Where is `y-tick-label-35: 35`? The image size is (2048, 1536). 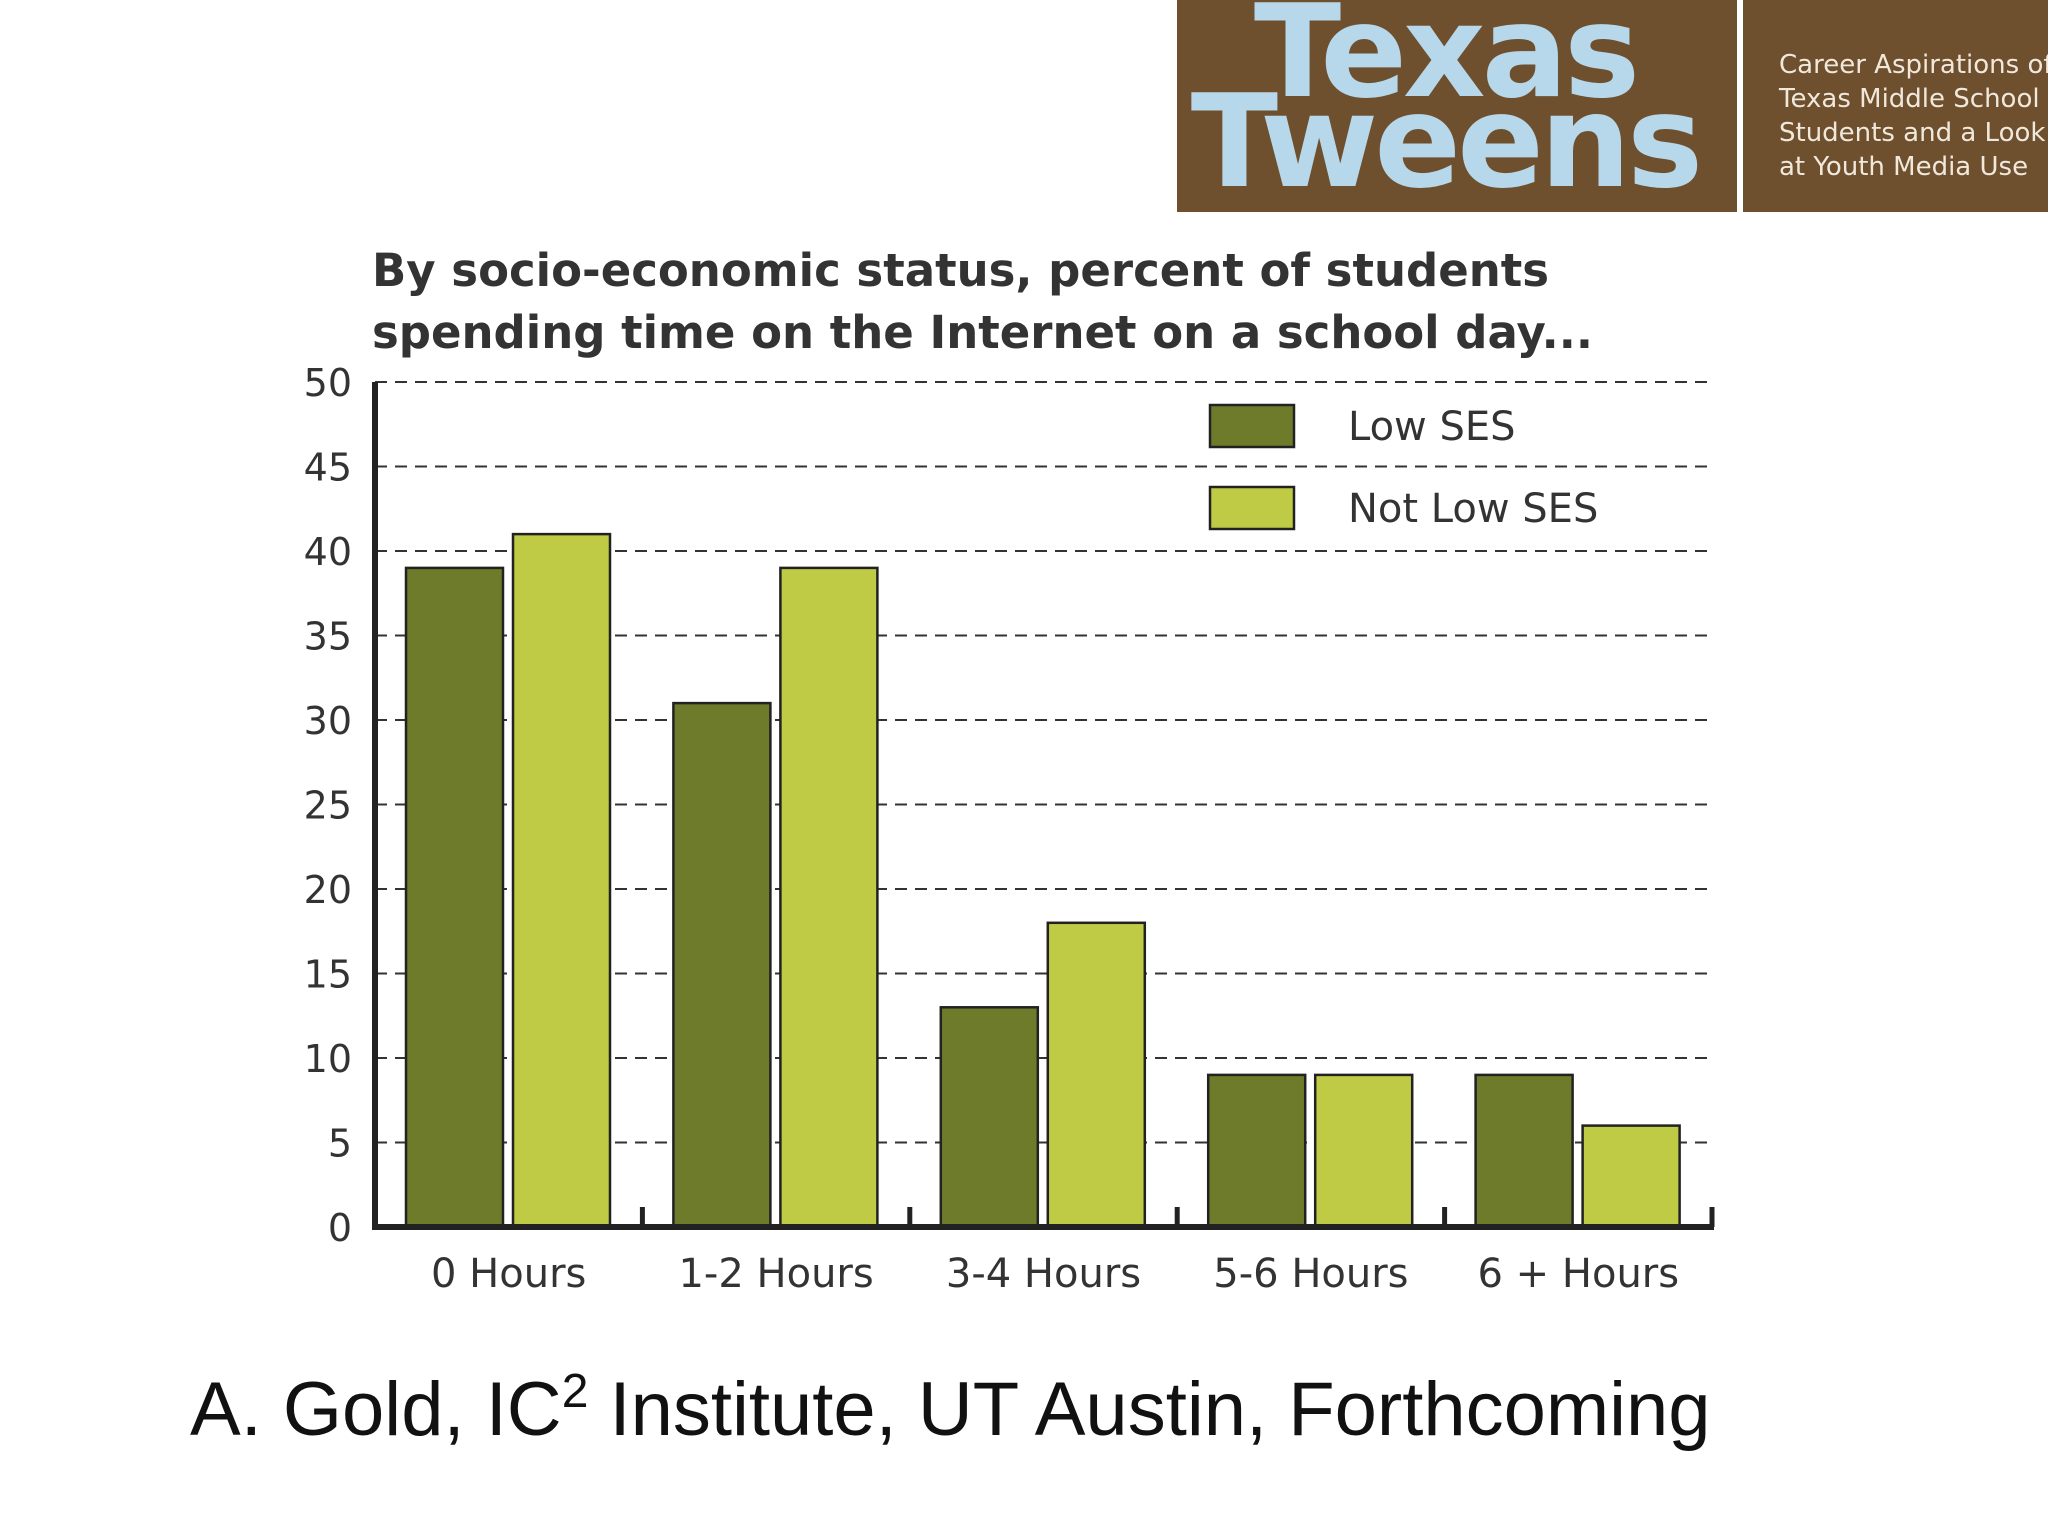
y-tick-label-35: 35 is located at coordinates (328, 637).